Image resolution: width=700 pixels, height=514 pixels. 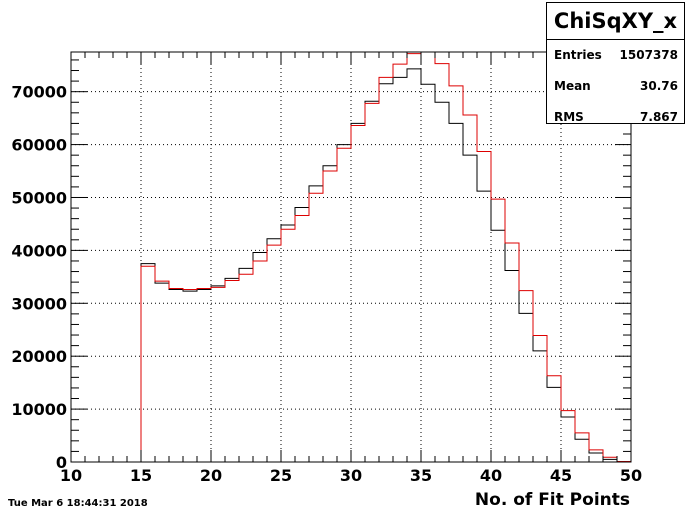 What do you see at coordinates (578, 55) in the screenshot?
I see `entries-label: Entries` at bounding box center [578, 55].